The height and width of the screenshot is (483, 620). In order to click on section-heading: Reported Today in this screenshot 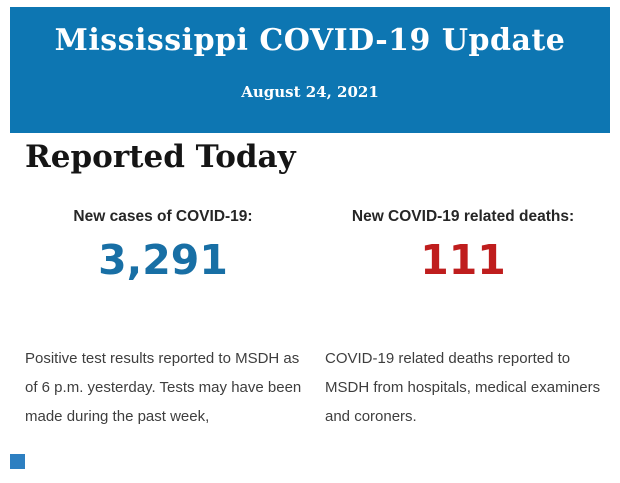, I will do `click(160, 157)`.